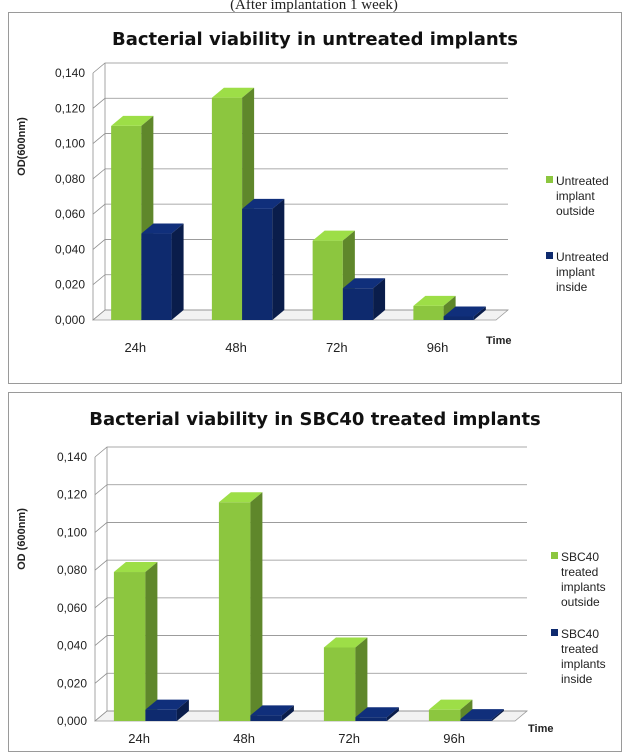  I want to click on y-axis-title: OD (600nm), so click(22, 539).